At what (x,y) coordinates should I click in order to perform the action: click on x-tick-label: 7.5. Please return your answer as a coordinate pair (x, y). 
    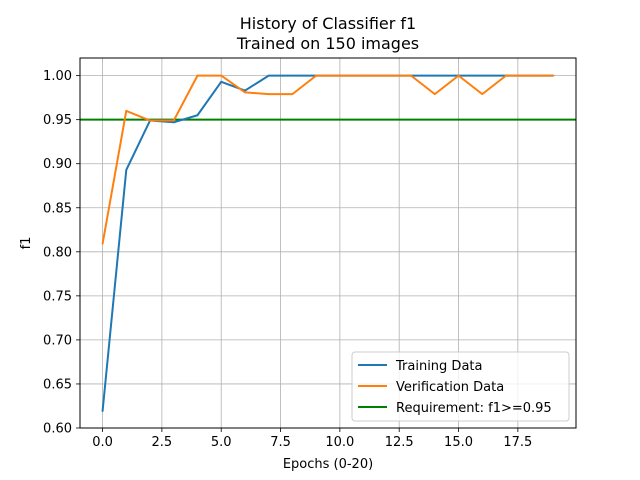
    Looking at the image, I should click on (280, 442).